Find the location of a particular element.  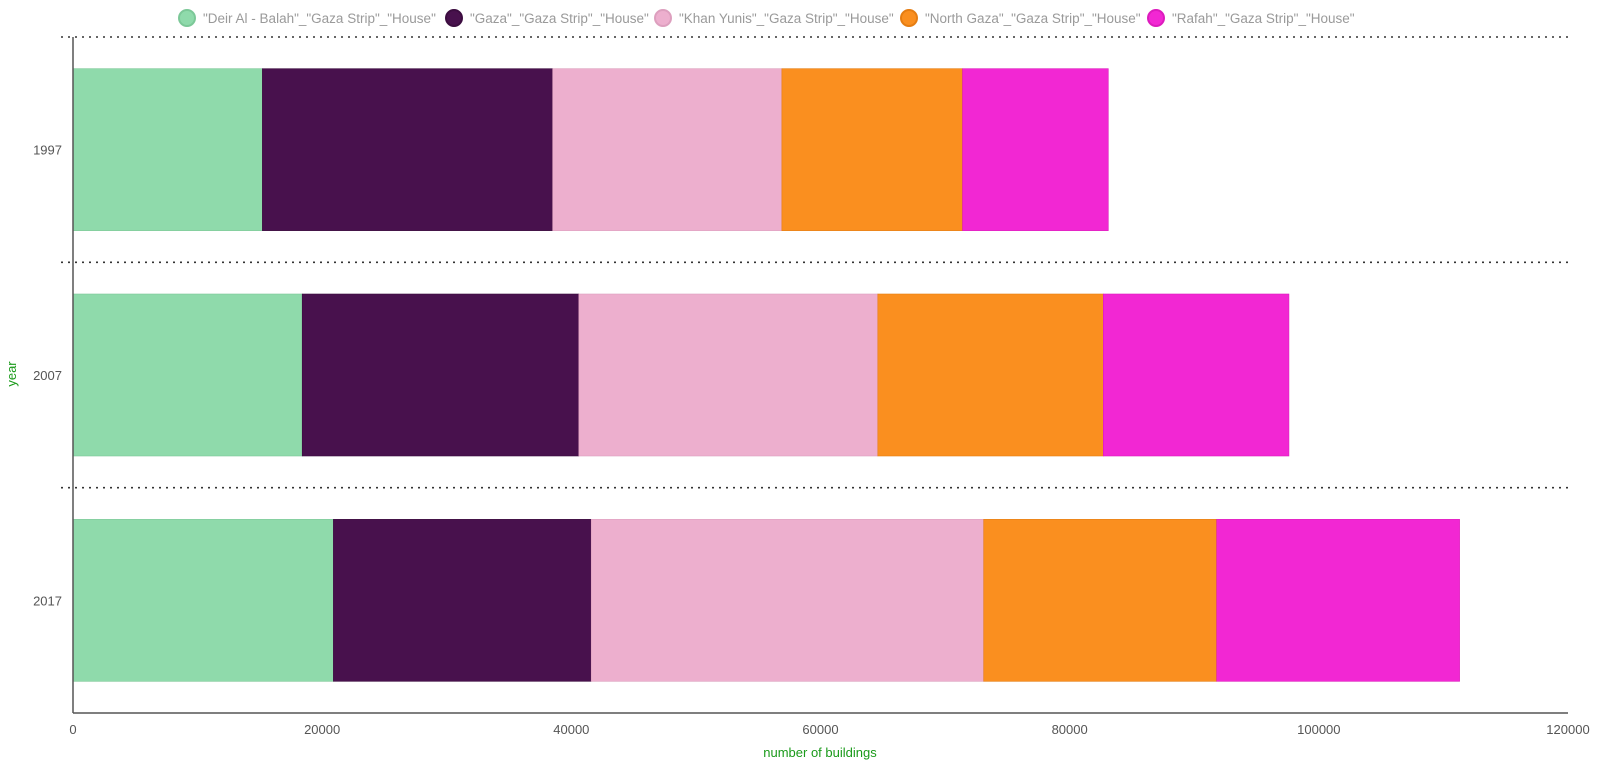

x-tick-label: 100000 is located at coordinates (1318, 729).